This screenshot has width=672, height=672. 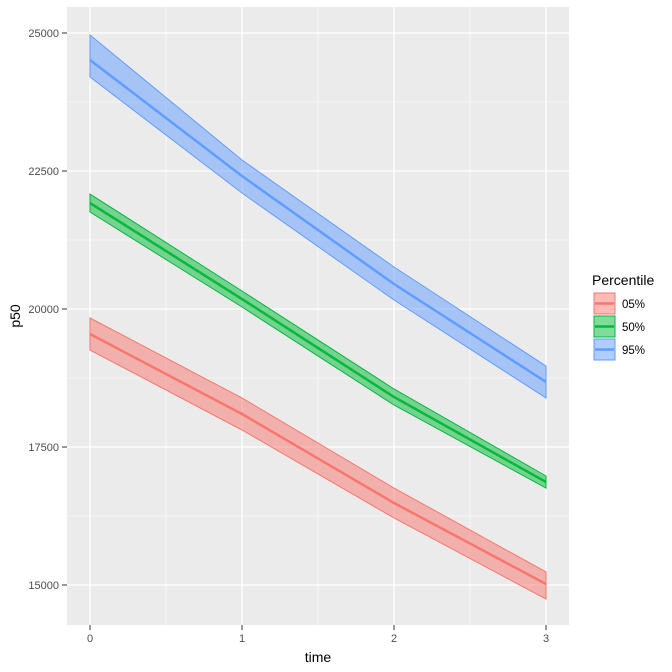 I want to click on x-tick-label: 0, so click(x=90, y=639).